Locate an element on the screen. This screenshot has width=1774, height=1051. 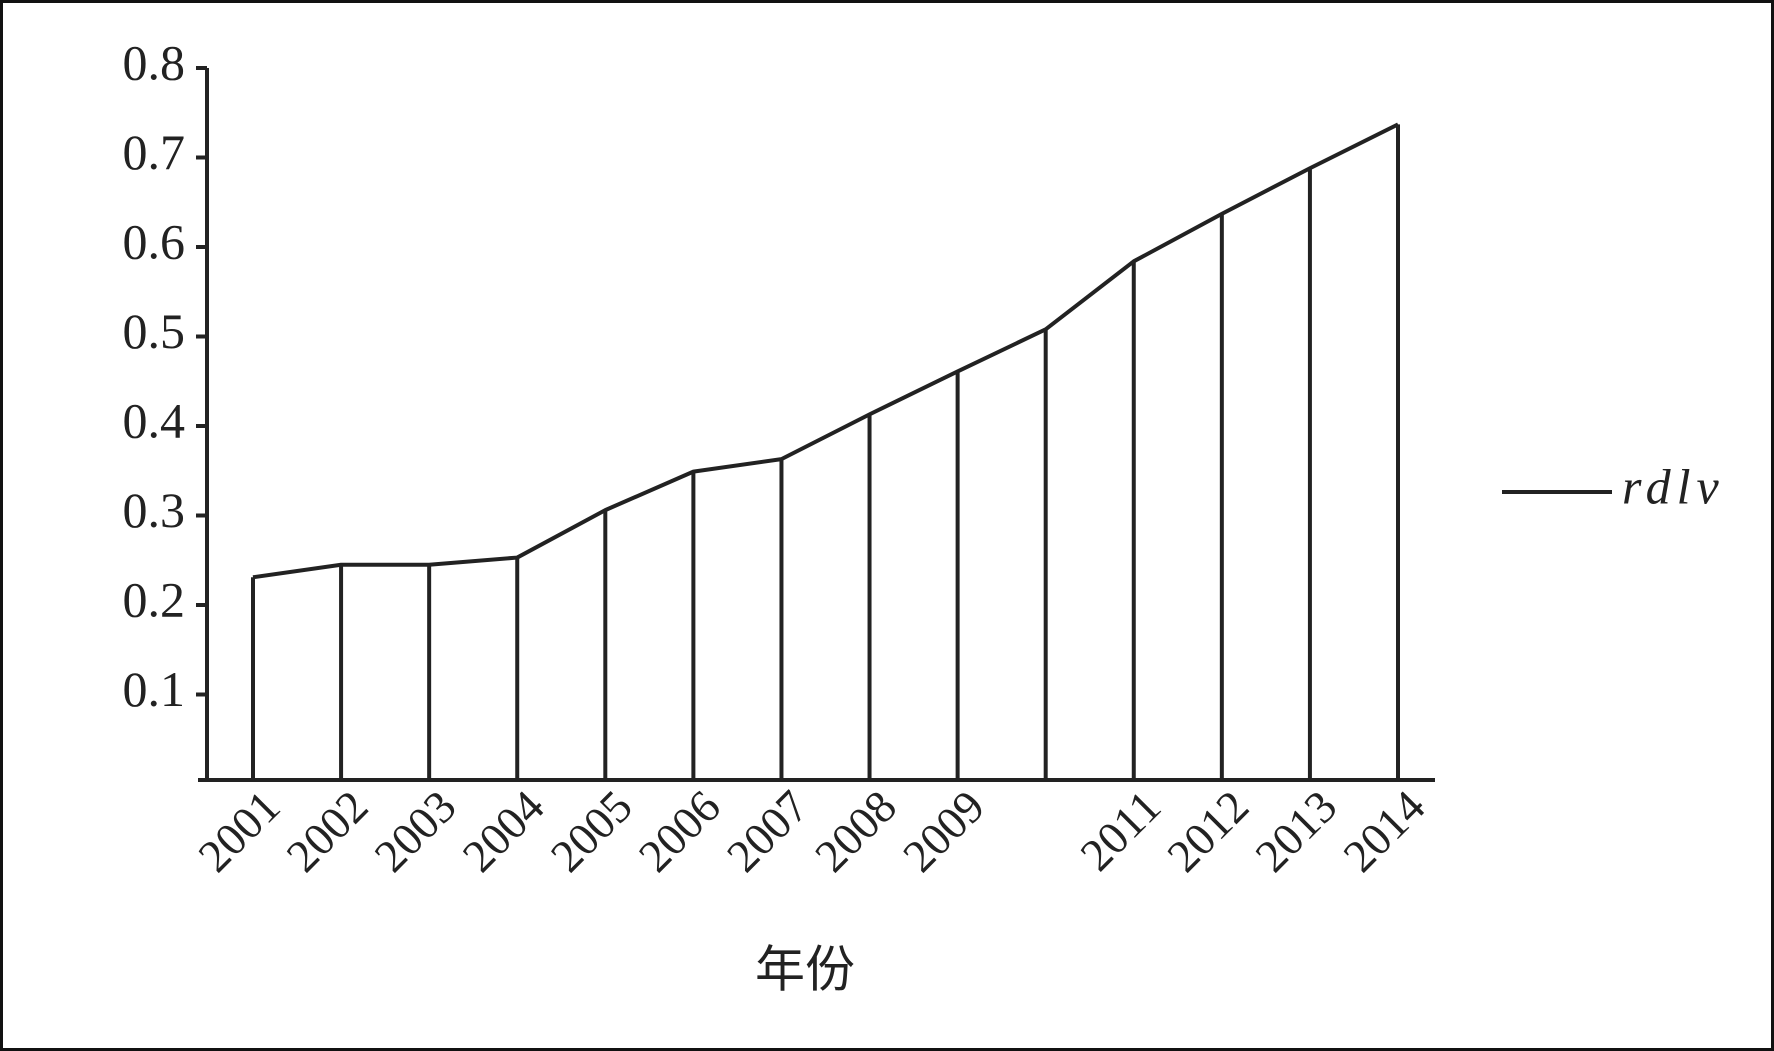
legend-label: rdlv is located at coordinates (1673, 486).